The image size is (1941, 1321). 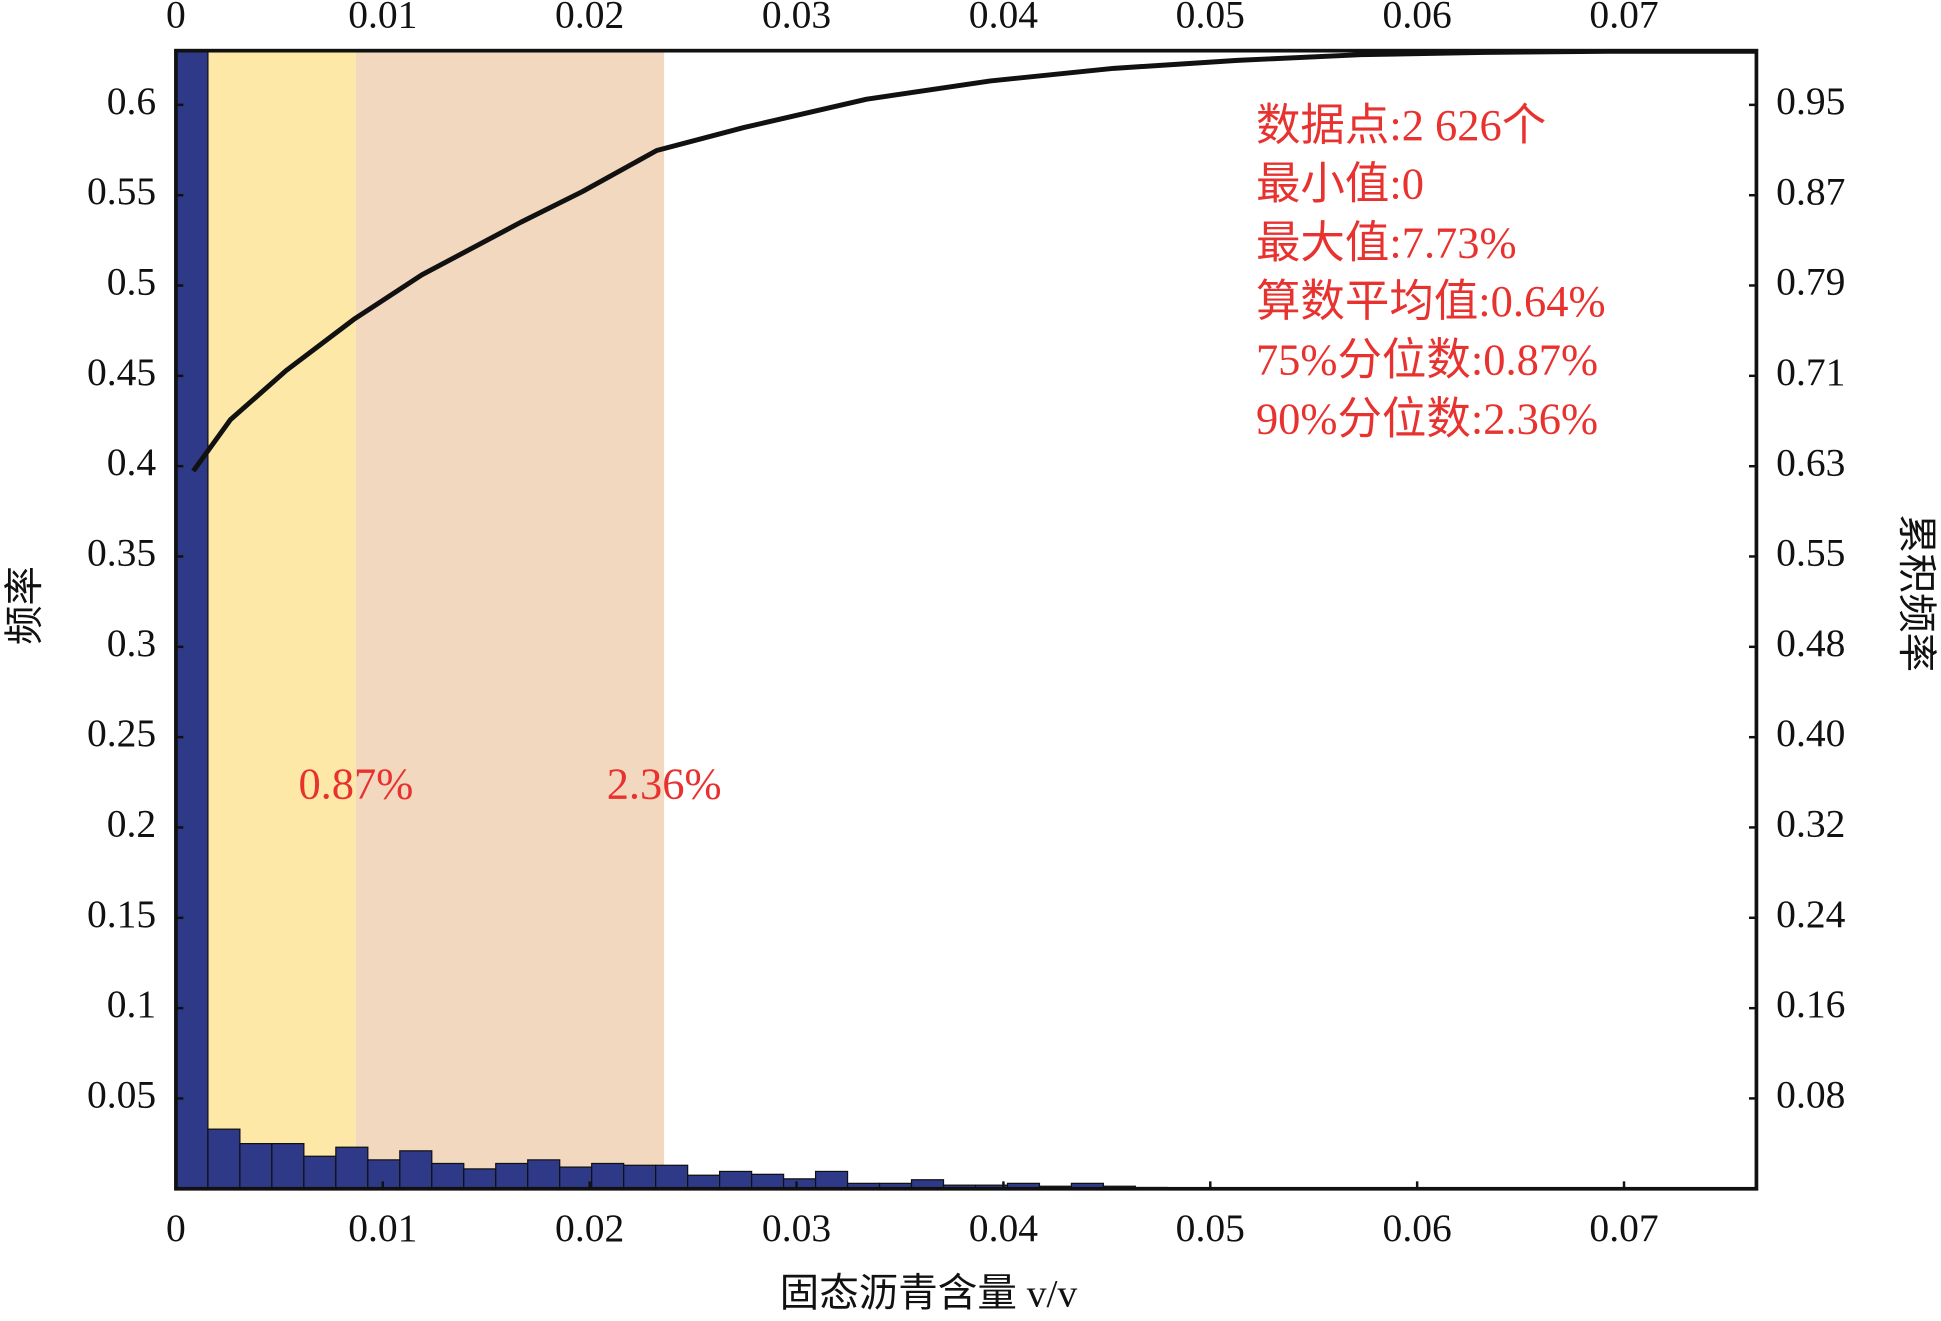 I want to click on y-tick-label: 0.2, so click(x=131, y=824).